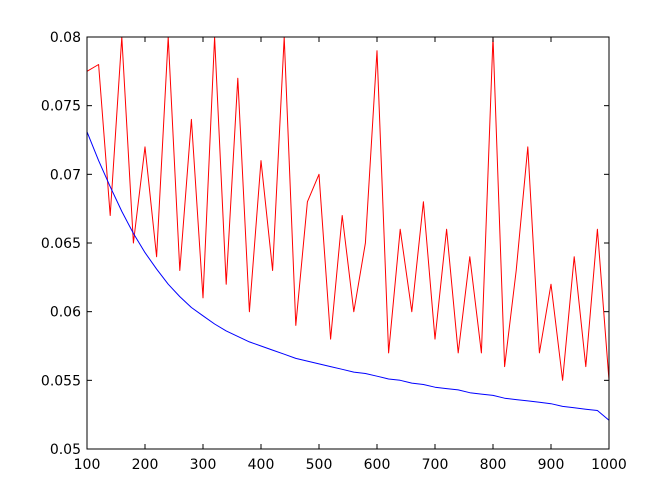 The image size is (672, 504). What do you see at coordinates (61, 381) in the screenshot?
I see `y-tick-label: 0.055` at bounding box center [61, 381].